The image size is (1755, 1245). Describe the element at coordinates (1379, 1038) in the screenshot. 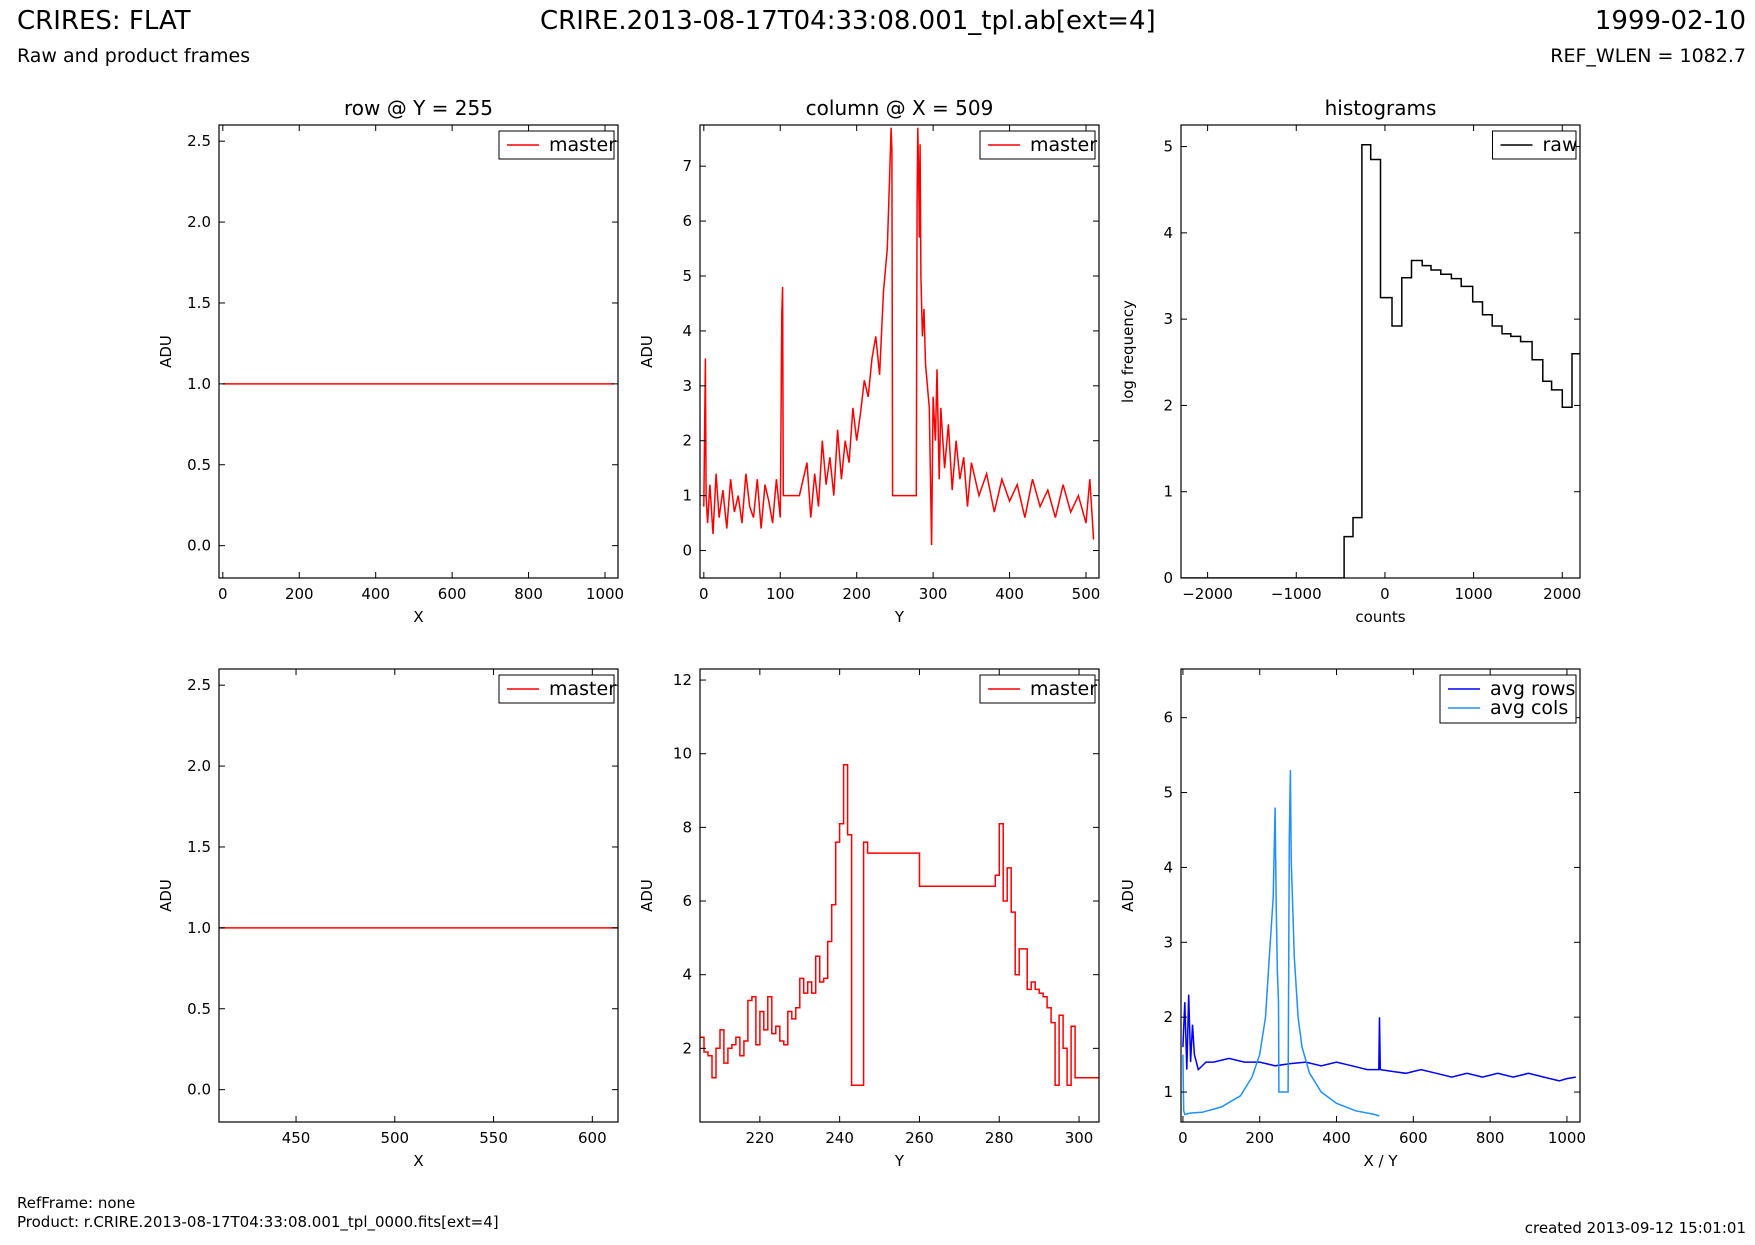

I see `series-line-avg-rows` at that location.